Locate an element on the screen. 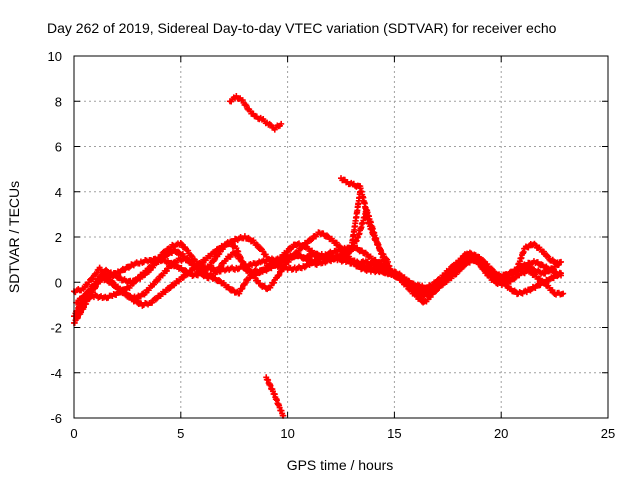 Image resolution: width=640 pixels, height=480 pixels. x-tick-label: 15 is located at coordinates (394, 433).